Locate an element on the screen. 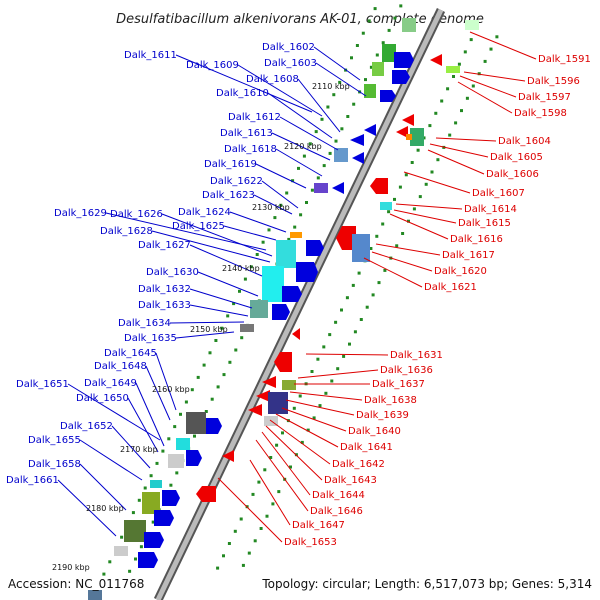  gene-label-forward: Dalk_1608 is located at coordinates (272, 79).